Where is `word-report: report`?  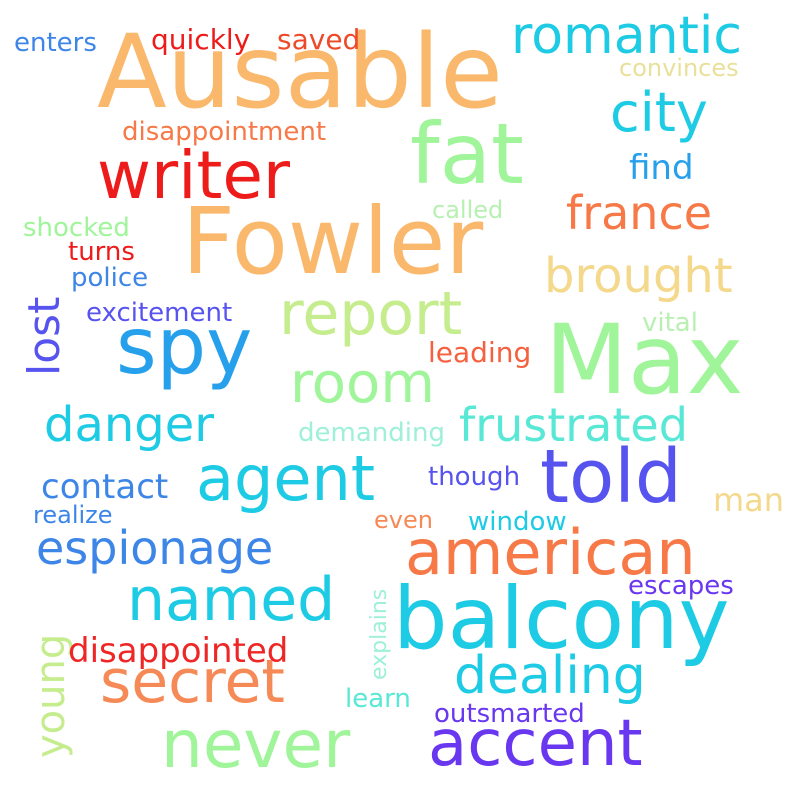
word-report: report is located at coordinates (371, 314).